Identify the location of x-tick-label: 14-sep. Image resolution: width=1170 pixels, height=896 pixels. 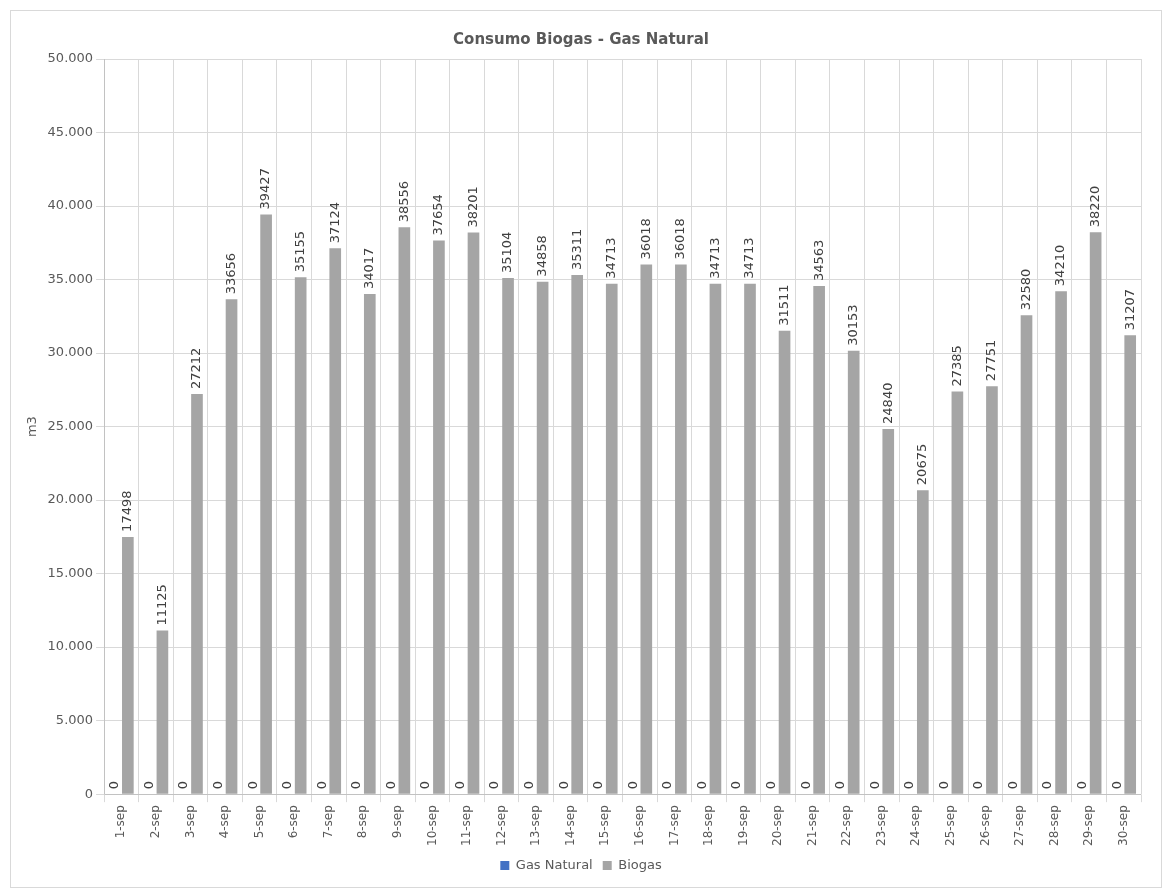
(569, 826).